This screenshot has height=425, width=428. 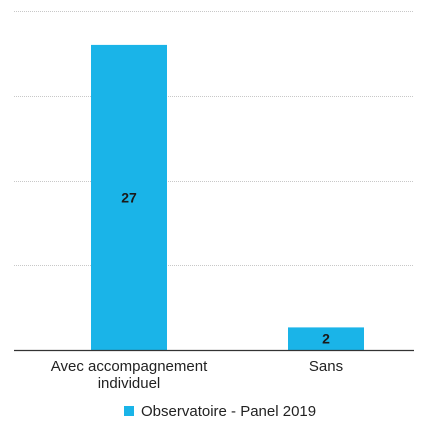 I want to click on category-labels: Avec accompagnement individuel Sans, so click(x=197, y=375).